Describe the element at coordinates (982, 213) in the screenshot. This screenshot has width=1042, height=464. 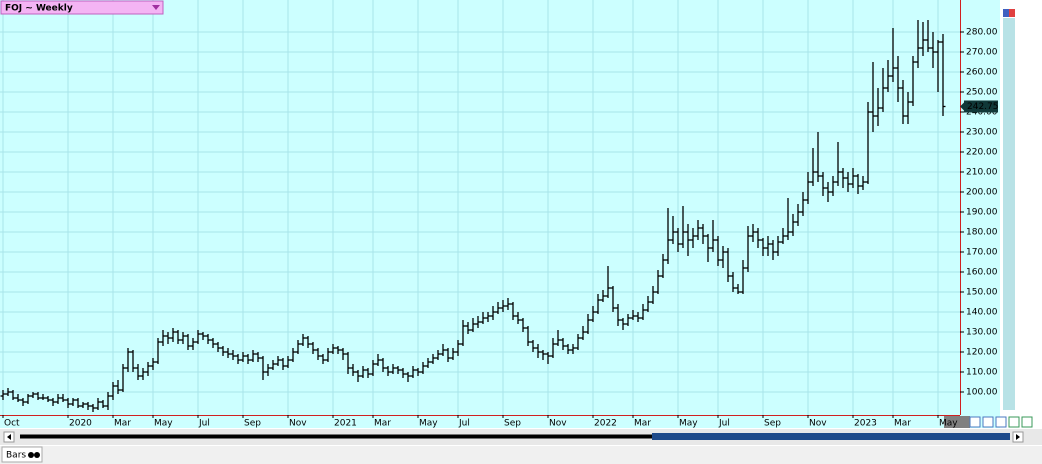
I see `y-tick-label: 190.00` at that location.